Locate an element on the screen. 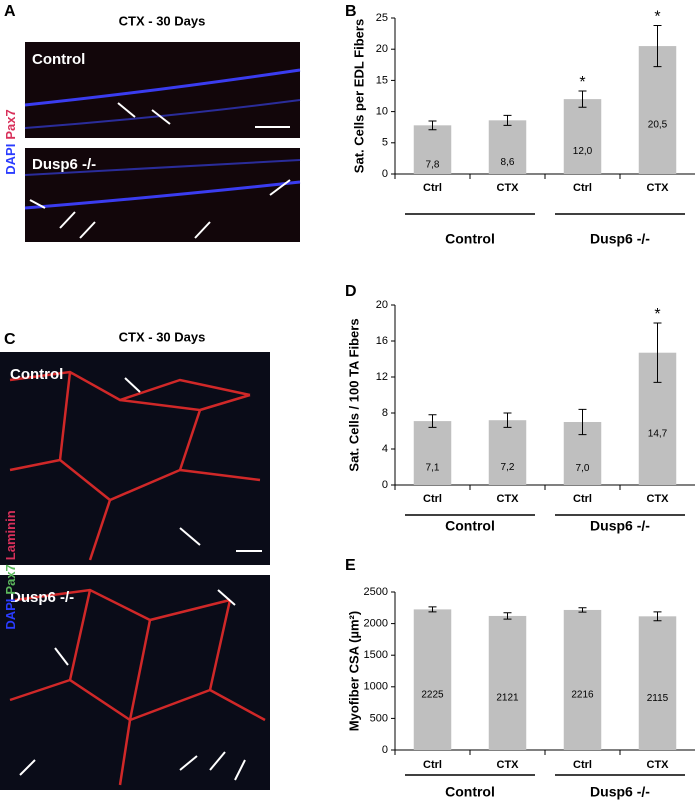  panel-letter: E is located at coordinates (350, 565).